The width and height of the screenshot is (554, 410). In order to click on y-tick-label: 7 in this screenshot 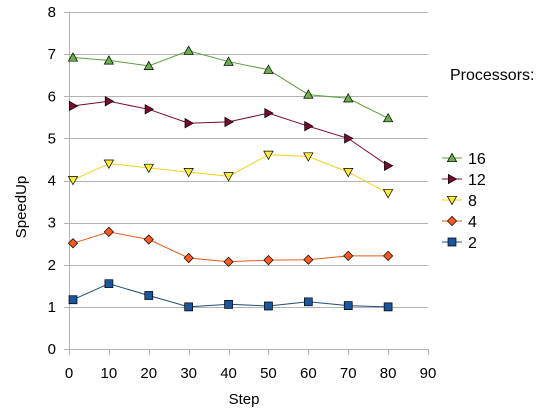, I will do `click(52, 54)`.